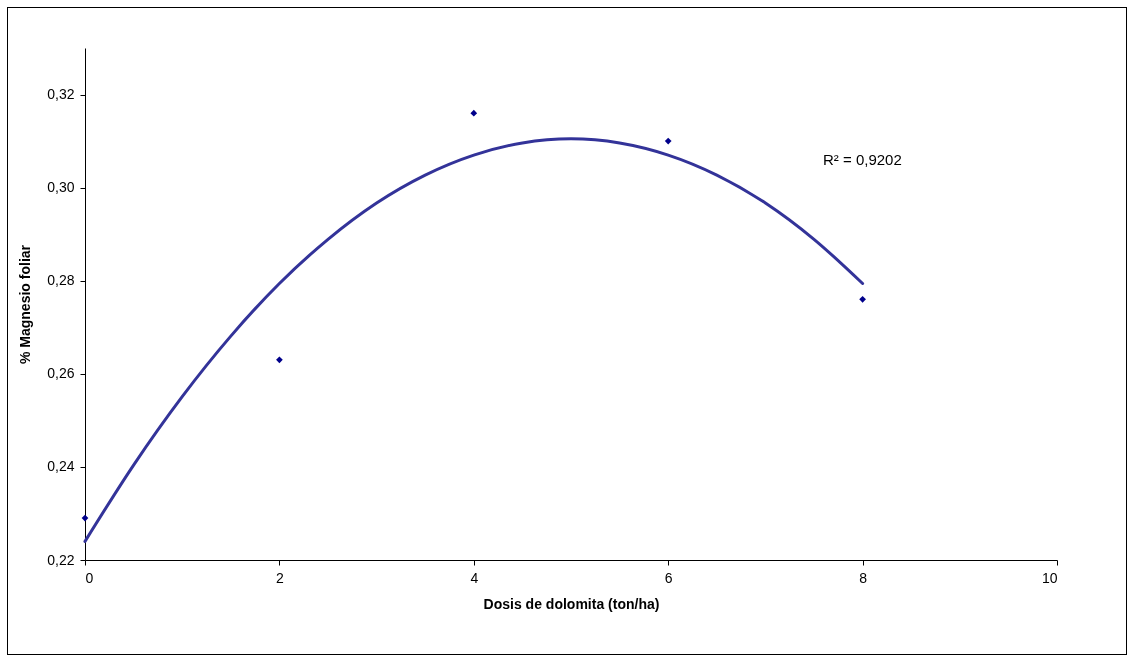 This screenshot has width=1136, height=663. I want to click on y-tick-label: 0,32, so click(61, 94).